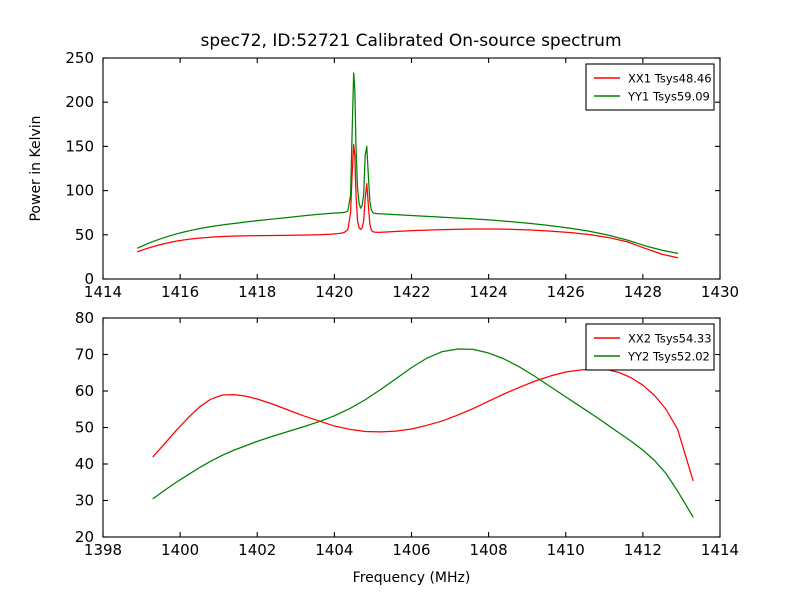 This screenshot has height=600, width=800. What do you see at coordinates (257, 550) in the screenshot?
I see `x-tick-label: 1402` at bounding box center [257, 550].